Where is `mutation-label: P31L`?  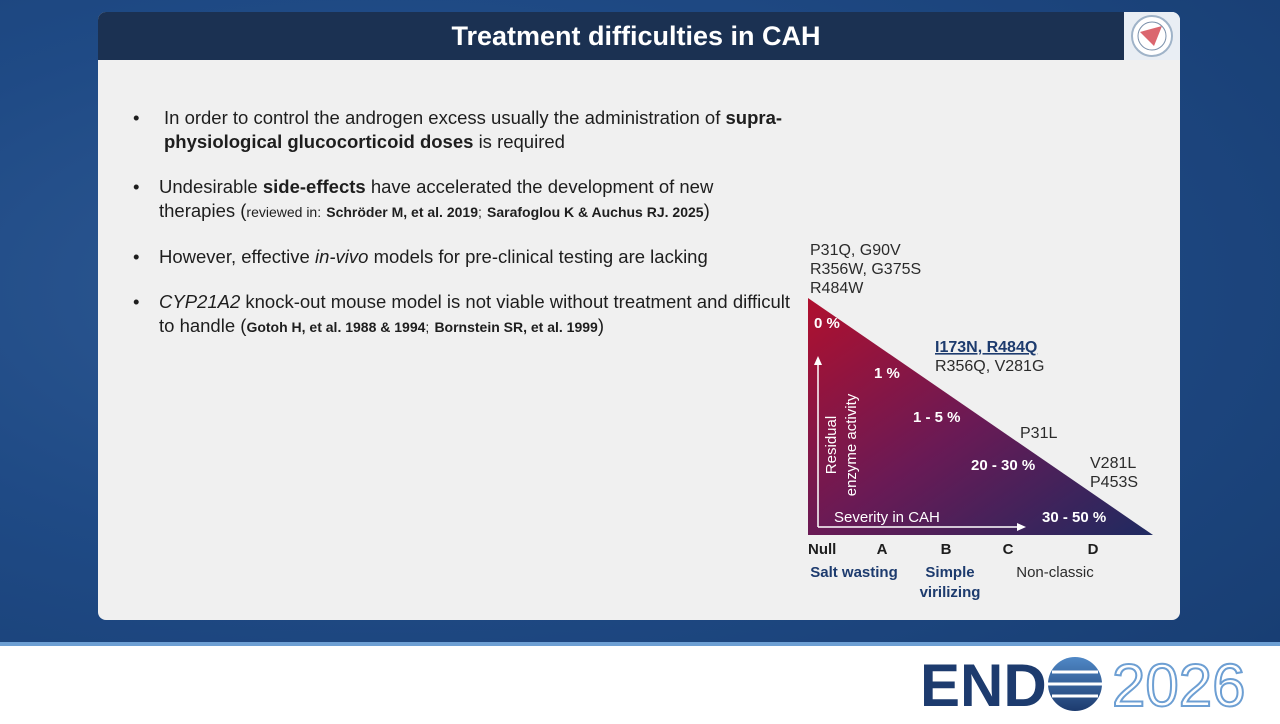
mutation-label: P31L is located at coordinates (1038, 433).